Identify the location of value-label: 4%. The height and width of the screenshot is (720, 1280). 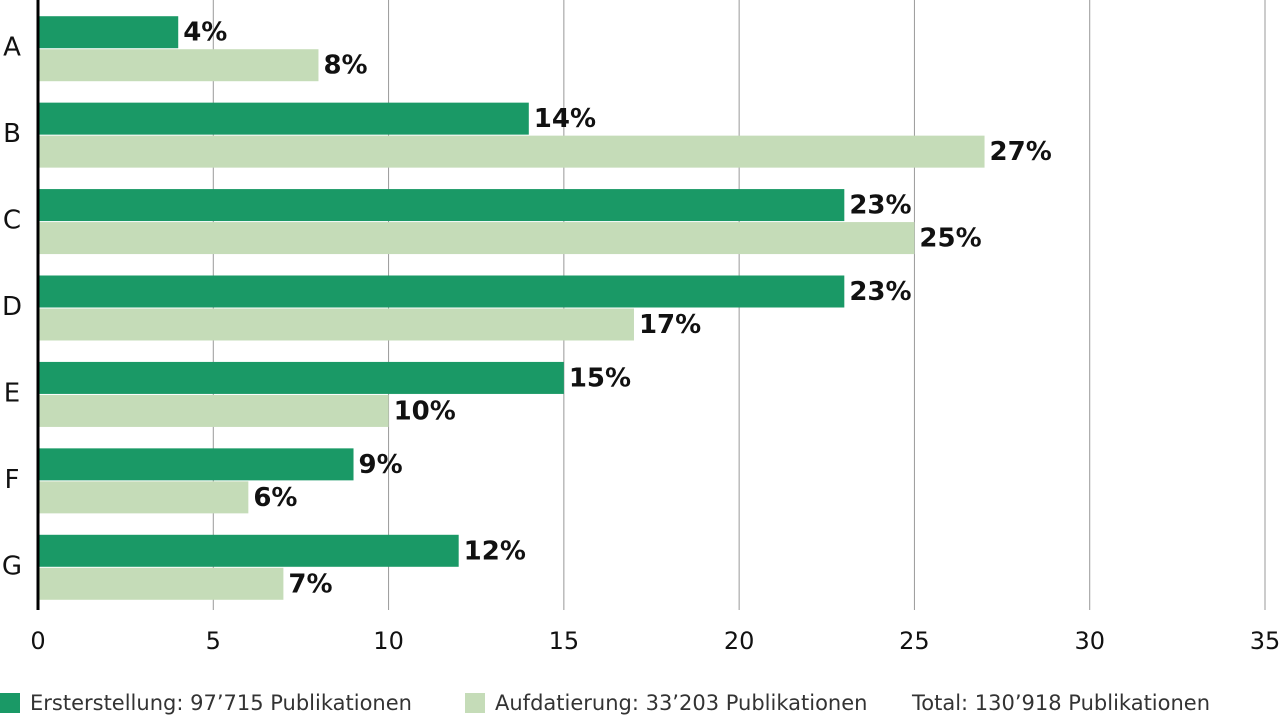
(205, 33).